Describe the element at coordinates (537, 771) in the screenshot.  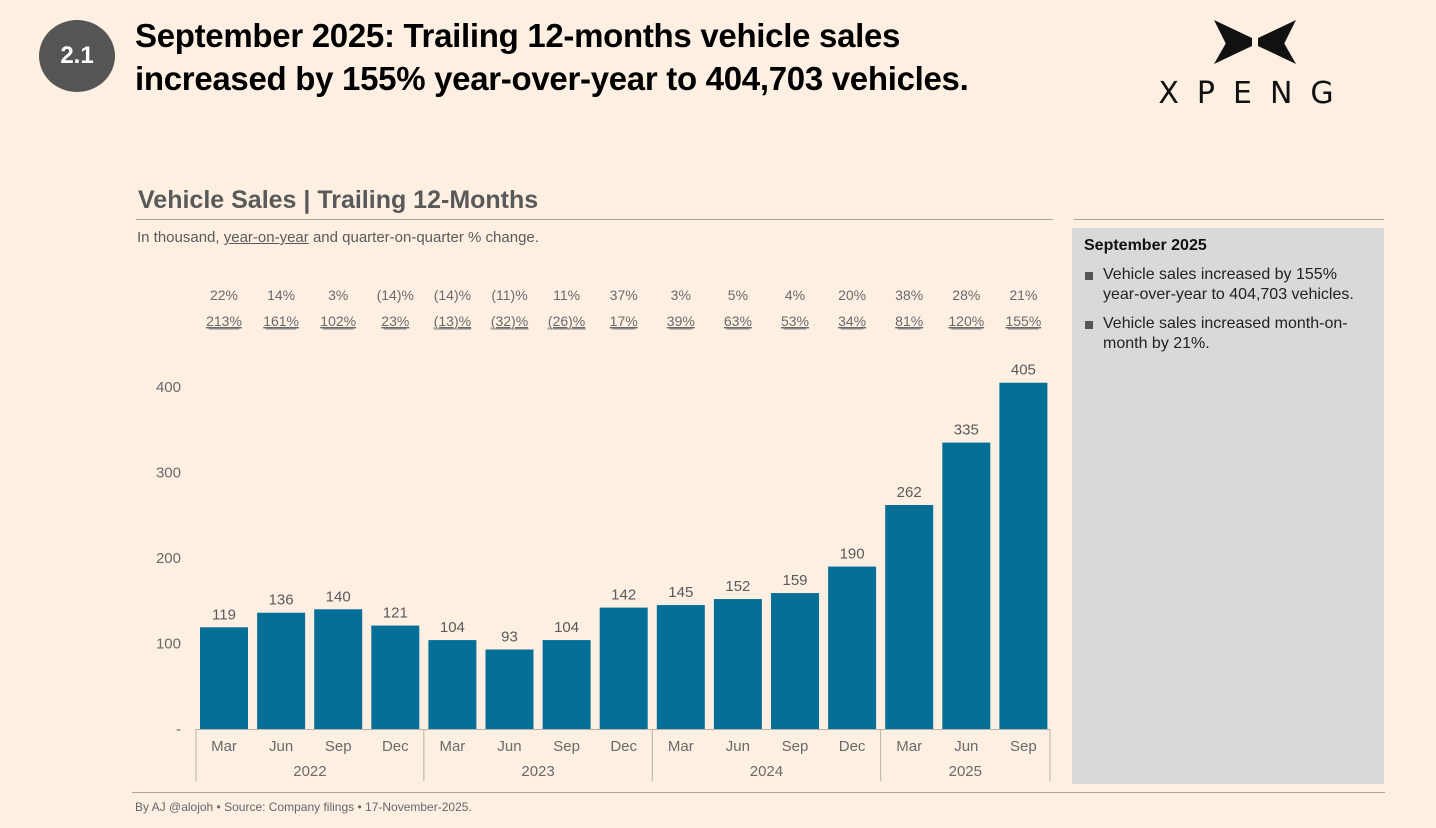
I see `year-label: 2023` at that location.